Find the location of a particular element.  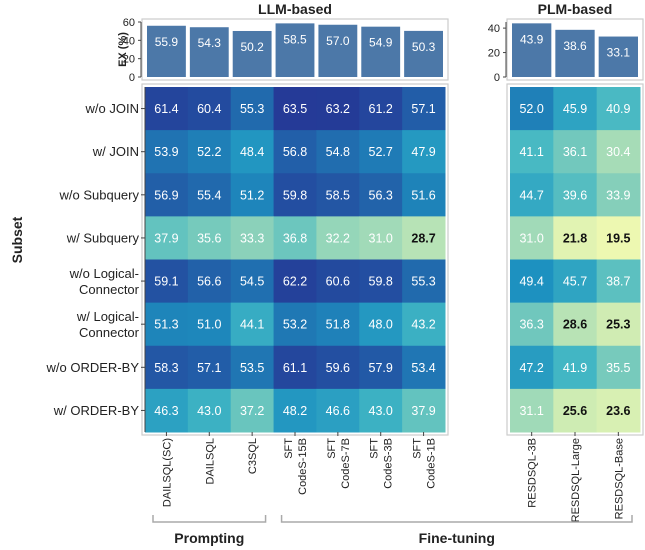

heatmap-cell-label: 43.0 is located at coordinates (381, 411).